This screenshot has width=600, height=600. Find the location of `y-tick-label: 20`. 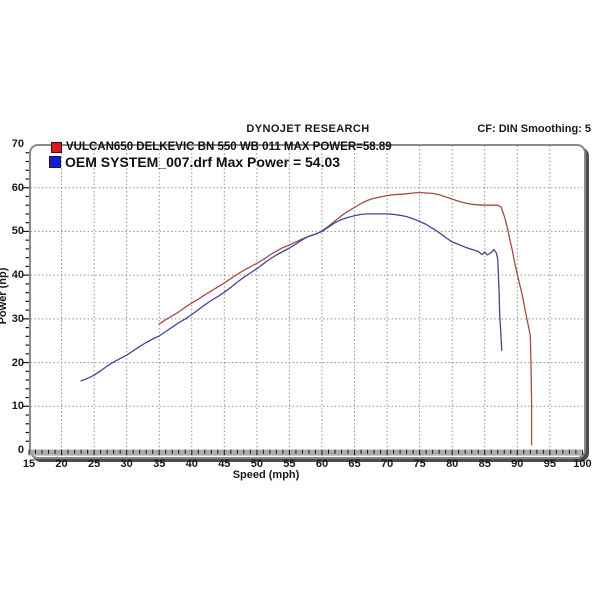

y-tick-label: 20 is located at coordinates (17, 362).